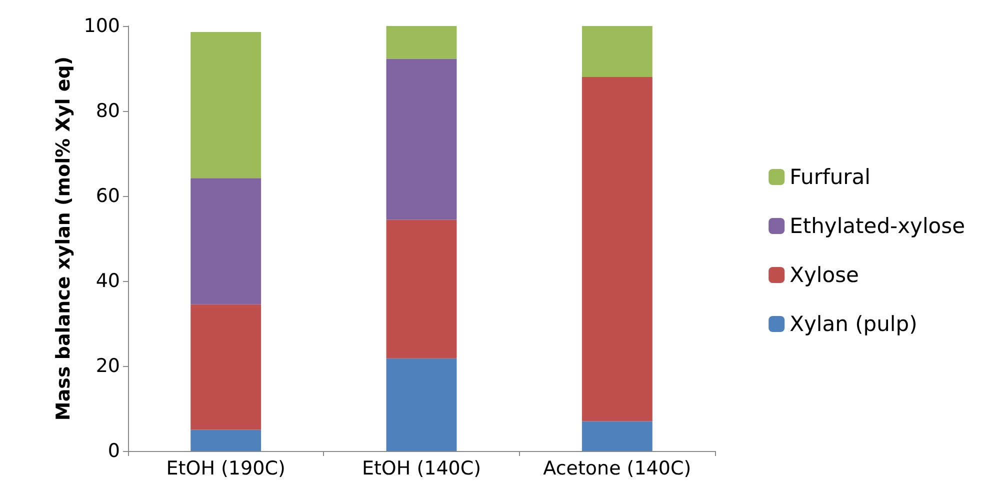 This screenshot has width=988, height=501. I want to click on legend-label: Xylan (pulp), so click(854, 324).